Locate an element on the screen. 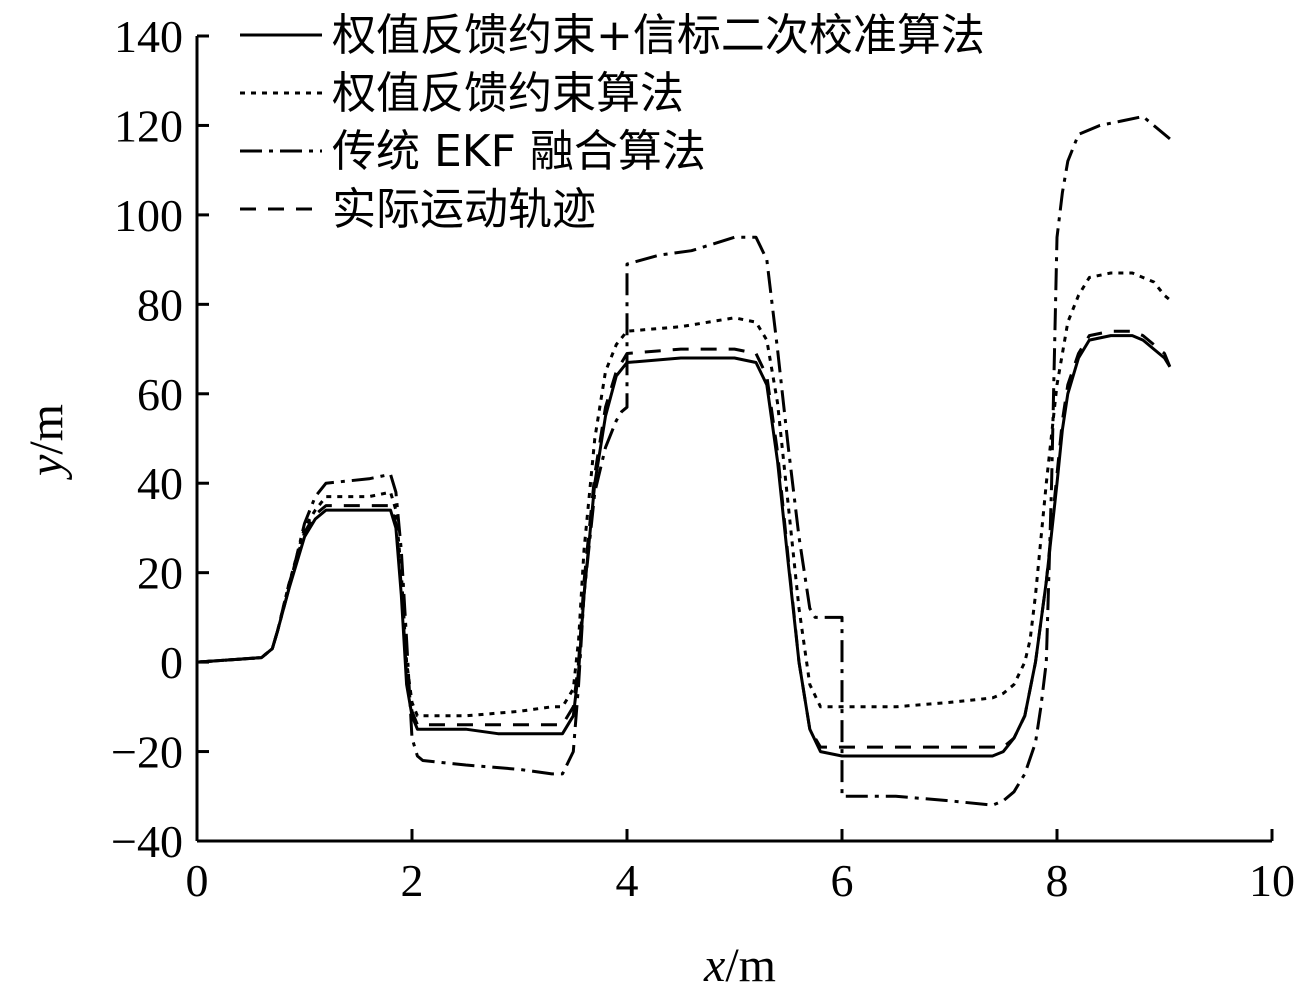 The height and width of the screenshot is (999, 1305). x-tick-label: 2 is located at coordinates (412, 880).